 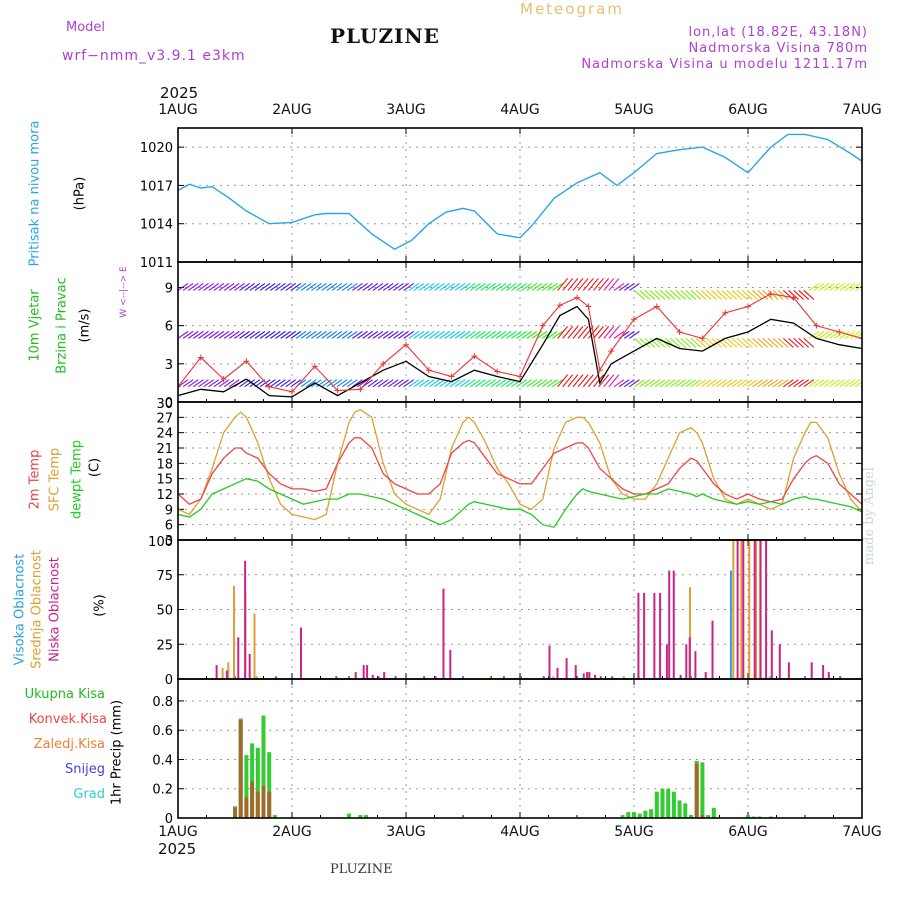 I want to click on year-bottom: 2025, so click(x=177, y=849).